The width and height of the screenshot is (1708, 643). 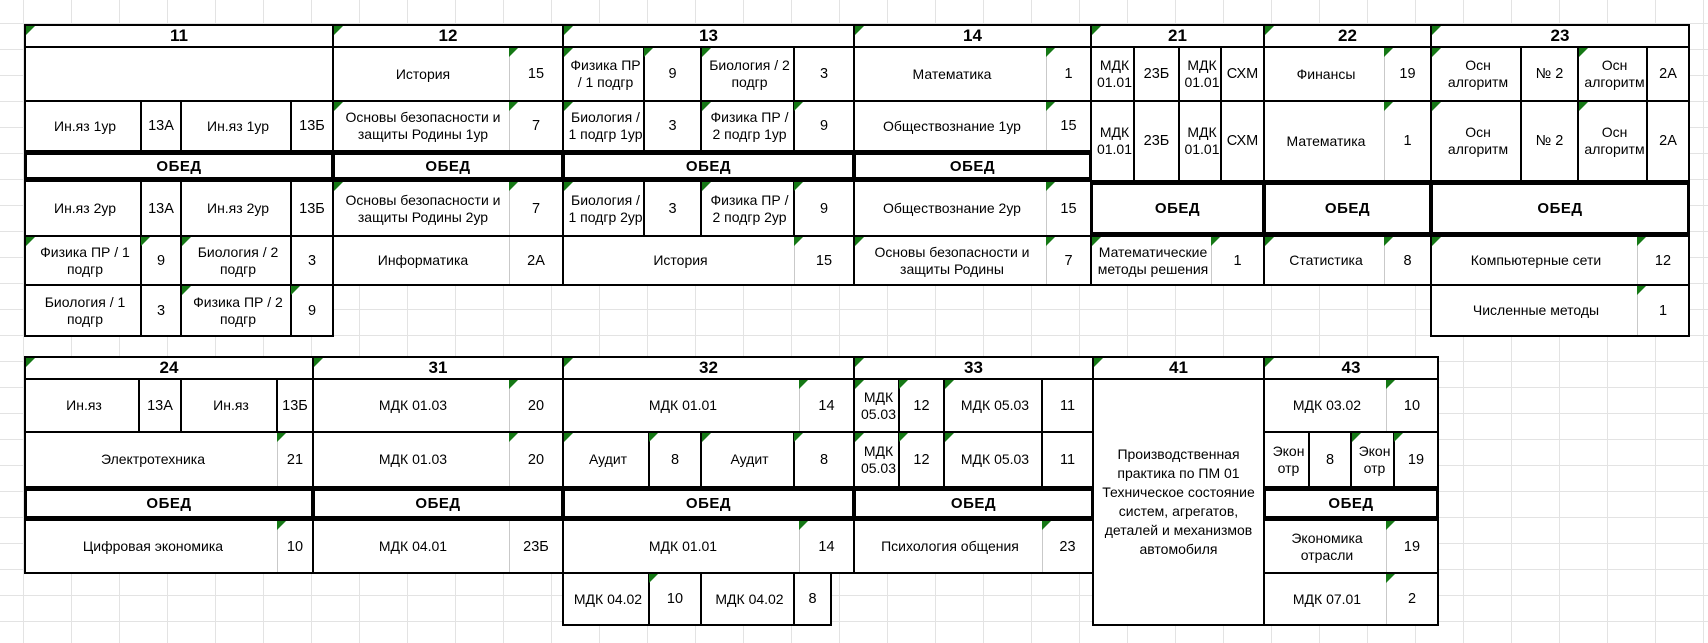 What do you see at coordinates (1351, 599) in the screenshot?
I see `lesson-cell: 2 МДК 07.01` at bounding box center [1351, 599].